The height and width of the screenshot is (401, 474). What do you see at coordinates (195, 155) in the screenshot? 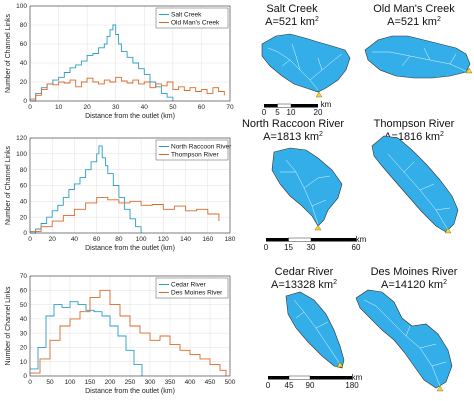
I see `legend-label: Thompson River` at bounding box center [195, 155].